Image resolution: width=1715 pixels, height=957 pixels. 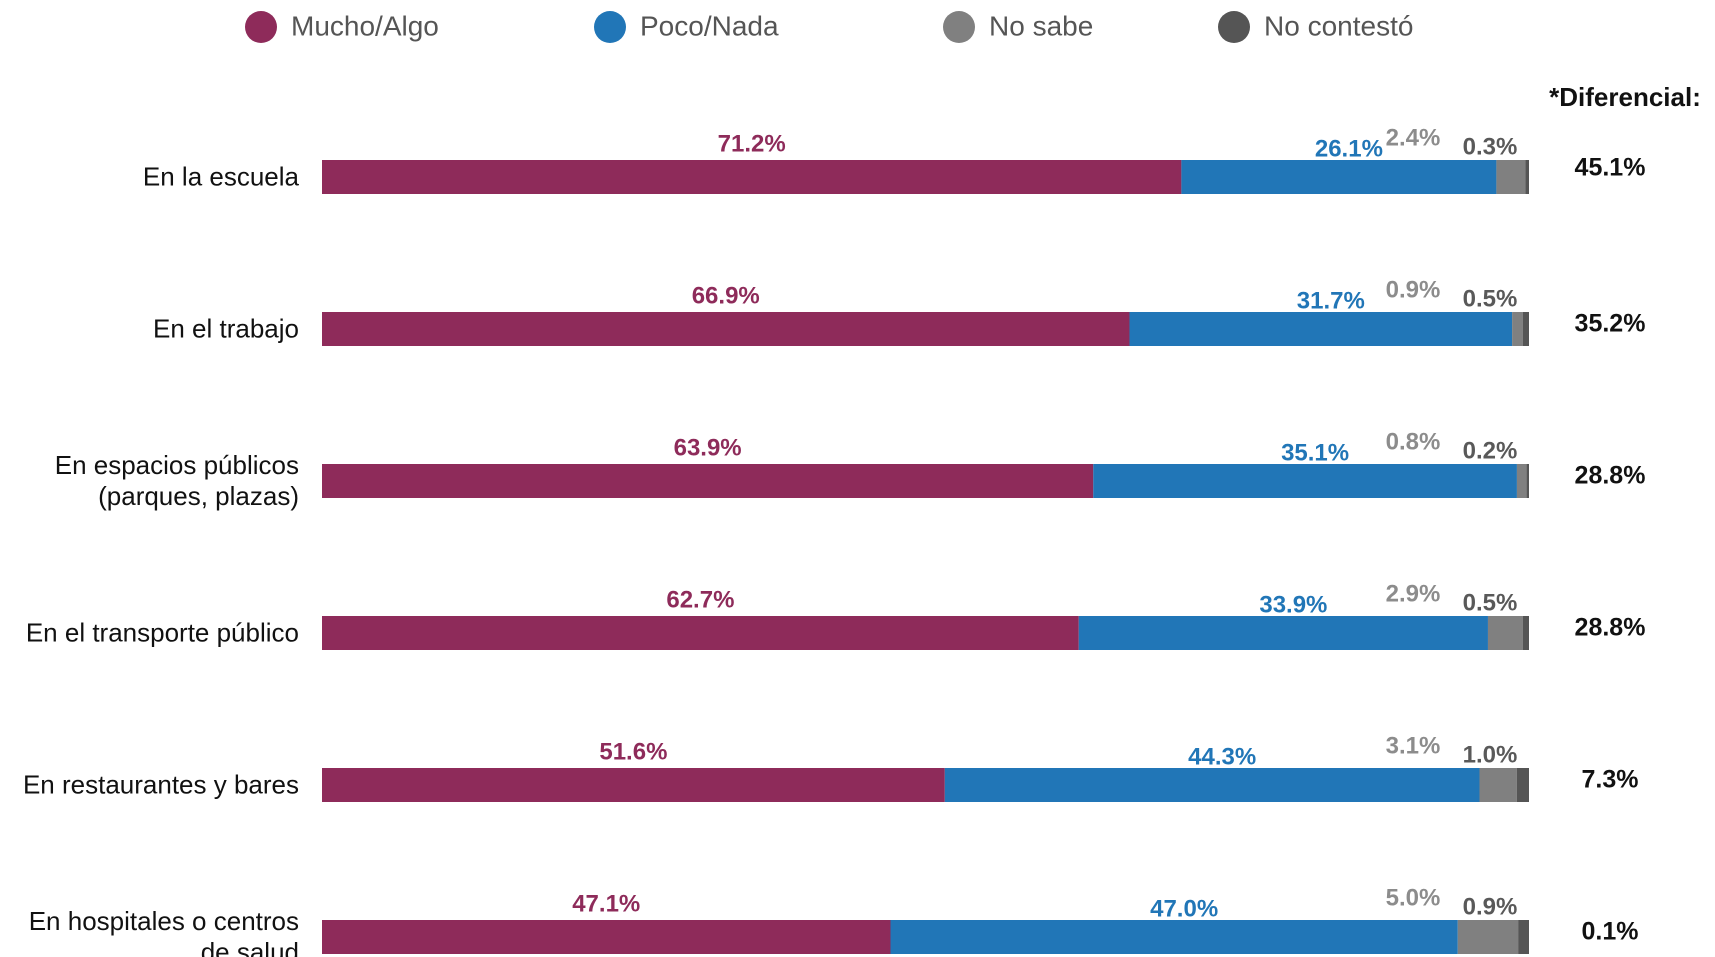 I want to click on category-label: En hospitales o centros de salud, so click(x=163, y=931).